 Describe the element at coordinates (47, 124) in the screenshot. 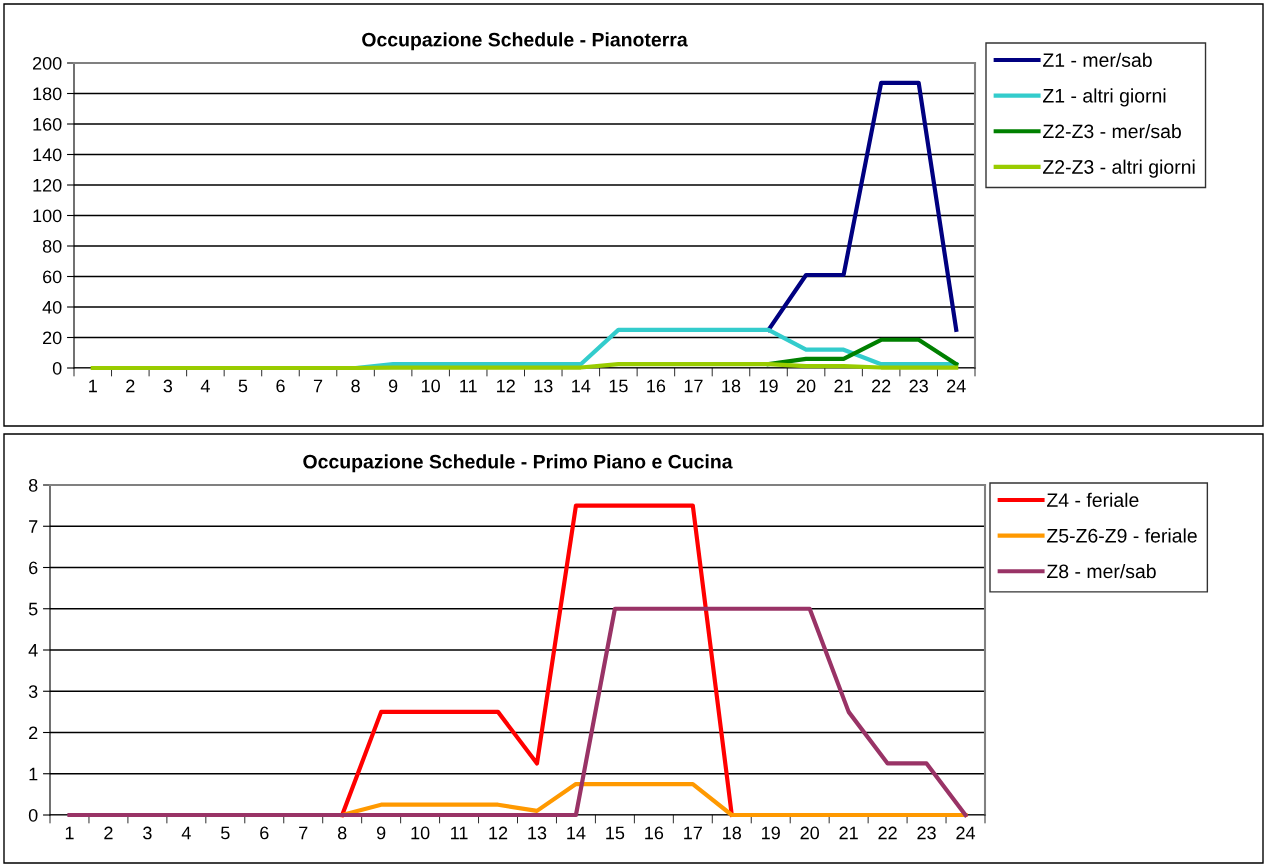

I see `y-tick-label: 160` at that location.